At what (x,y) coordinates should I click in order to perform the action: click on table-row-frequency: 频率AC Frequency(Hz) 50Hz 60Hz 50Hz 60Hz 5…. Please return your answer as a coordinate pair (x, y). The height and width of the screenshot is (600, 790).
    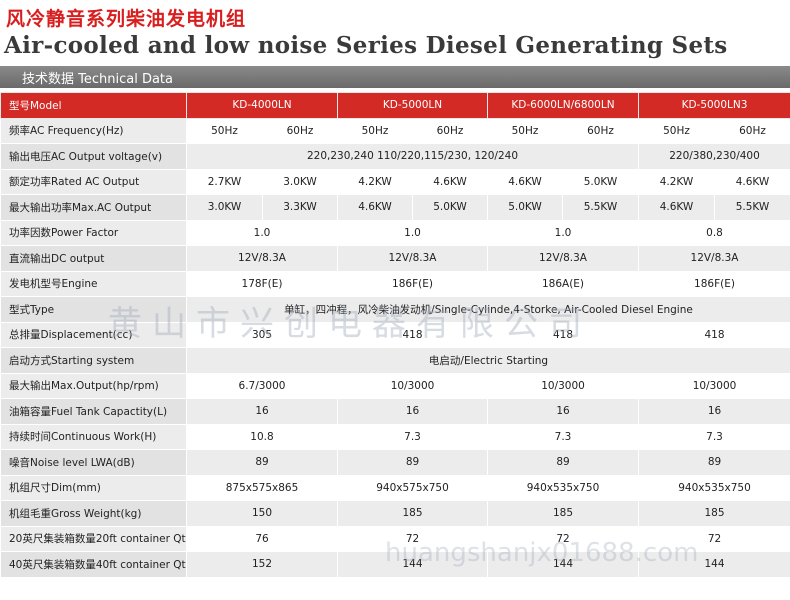
    Looking at the image, I should click on (395, 130).